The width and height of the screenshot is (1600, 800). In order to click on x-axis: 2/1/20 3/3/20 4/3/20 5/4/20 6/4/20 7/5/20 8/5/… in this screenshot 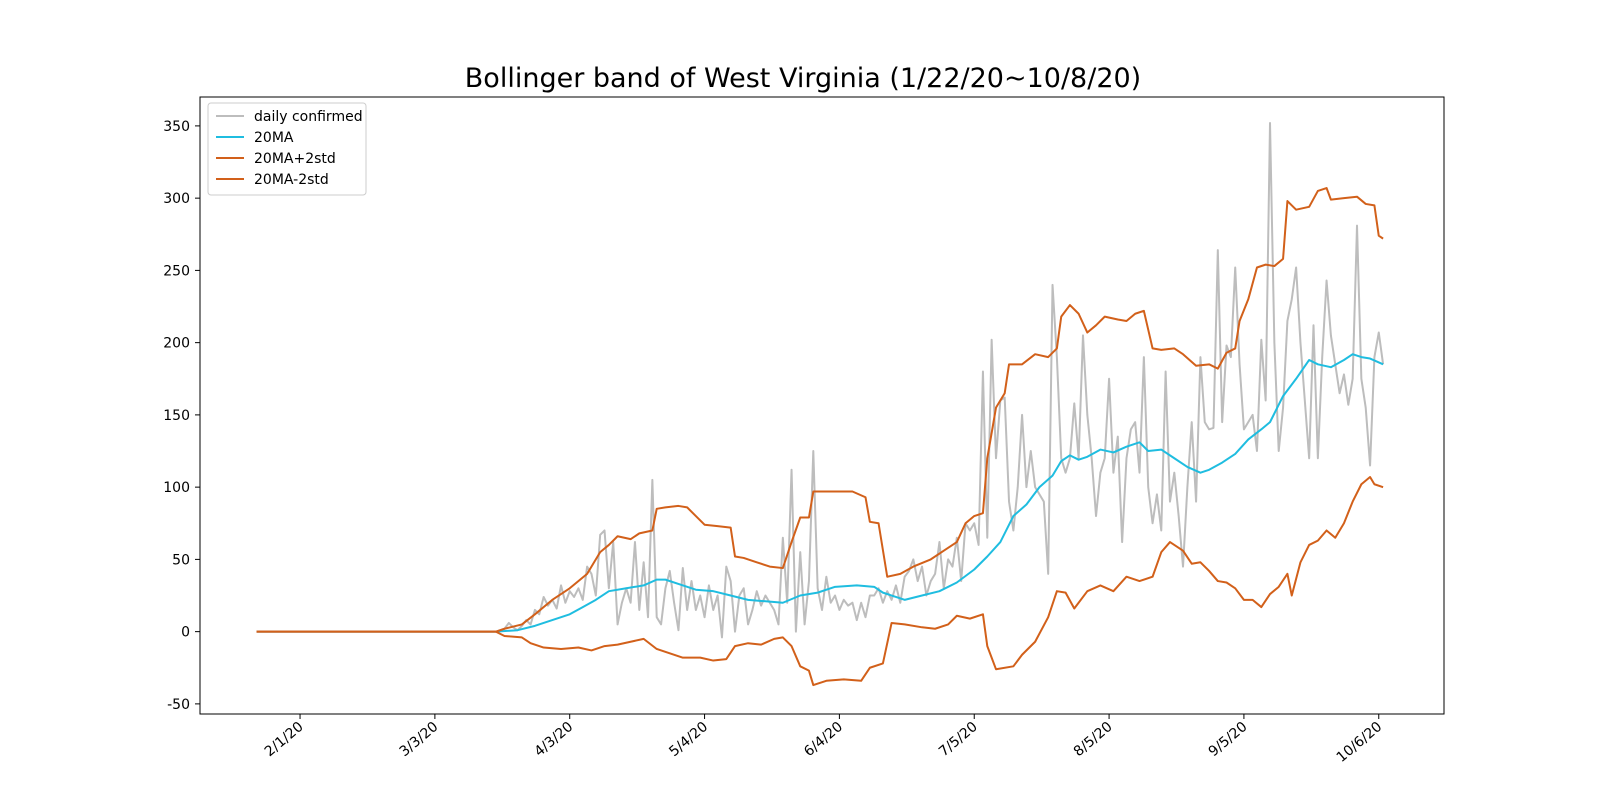, I will do `click(824, 740)`.